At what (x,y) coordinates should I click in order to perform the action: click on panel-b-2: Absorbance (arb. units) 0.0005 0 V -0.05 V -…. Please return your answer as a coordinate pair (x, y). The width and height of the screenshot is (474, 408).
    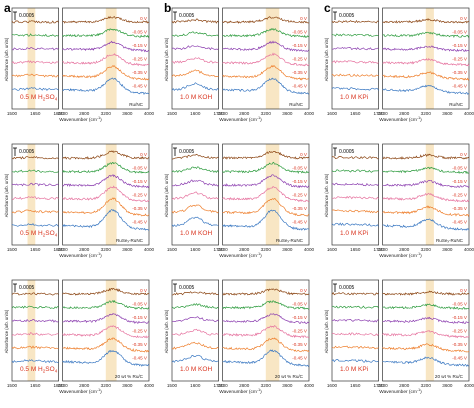
    Looking at the image, I should click on (239, 201).